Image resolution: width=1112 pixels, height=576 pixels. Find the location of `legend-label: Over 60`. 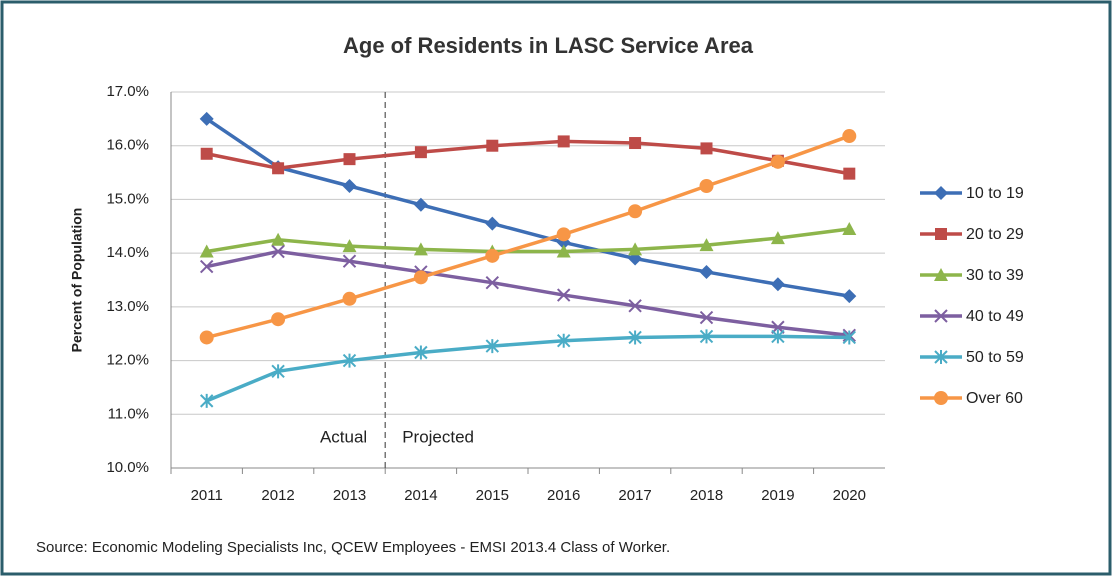

legend-label: Over 60 is located at coordinates (994, 398).